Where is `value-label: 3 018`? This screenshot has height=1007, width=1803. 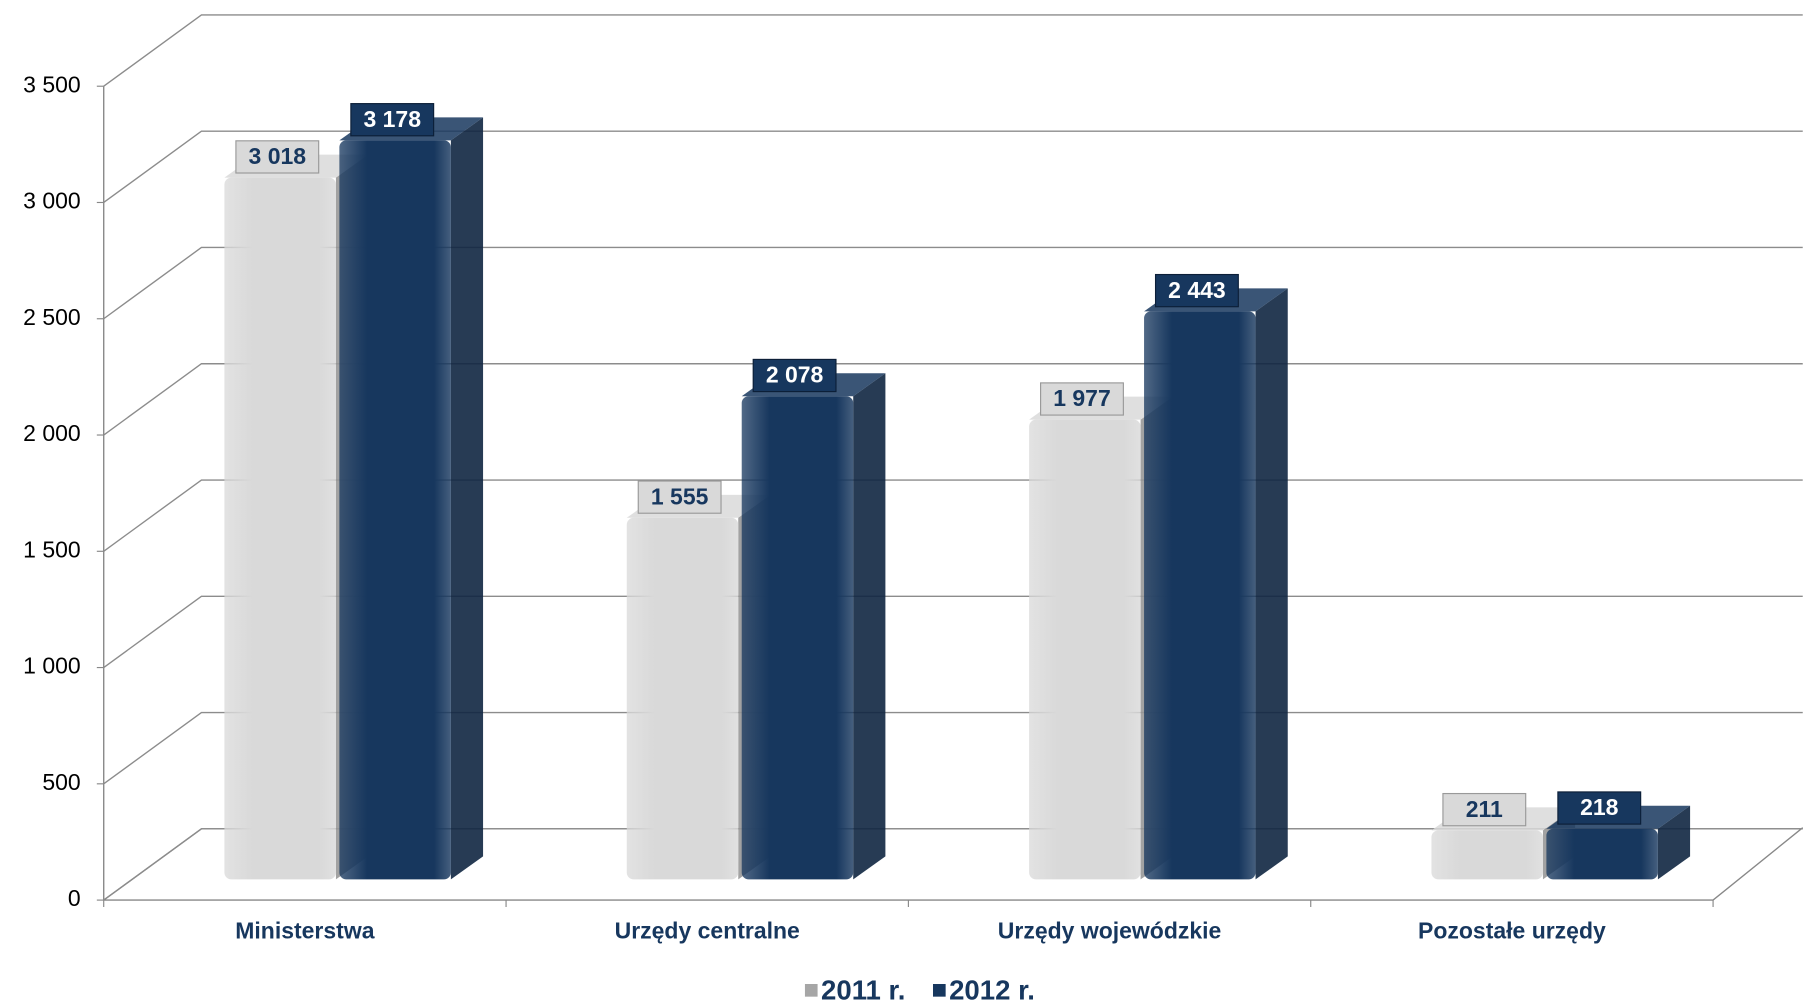
value-label: 3 018 is located at coordinates (278, 156).